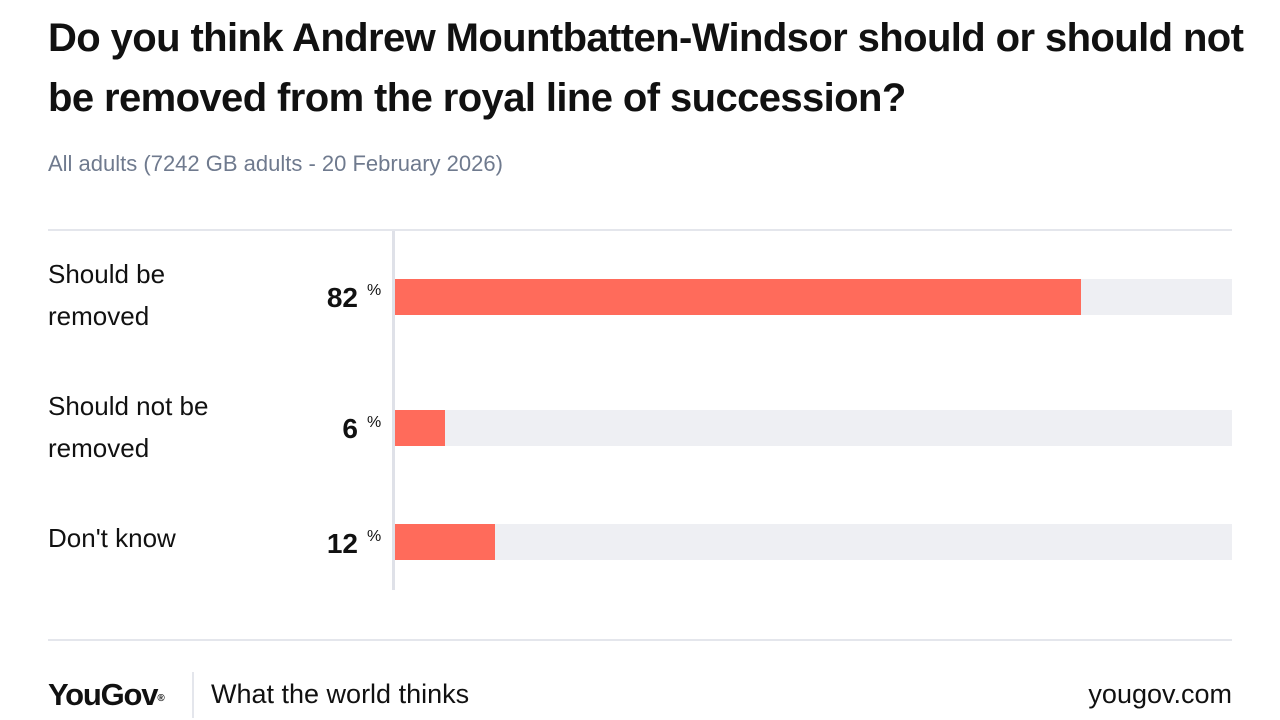 The height and width of the screenshot is (720, 1280). Describe the element at coordinates (342, 543) in the screenshot. I see `data-label: 12` at that location.